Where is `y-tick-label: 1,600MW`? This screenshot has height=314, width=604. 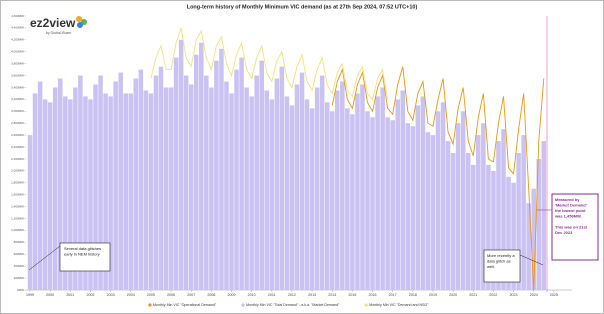
y-tick-label: 1,600MW is located at coordinates (17, 194).